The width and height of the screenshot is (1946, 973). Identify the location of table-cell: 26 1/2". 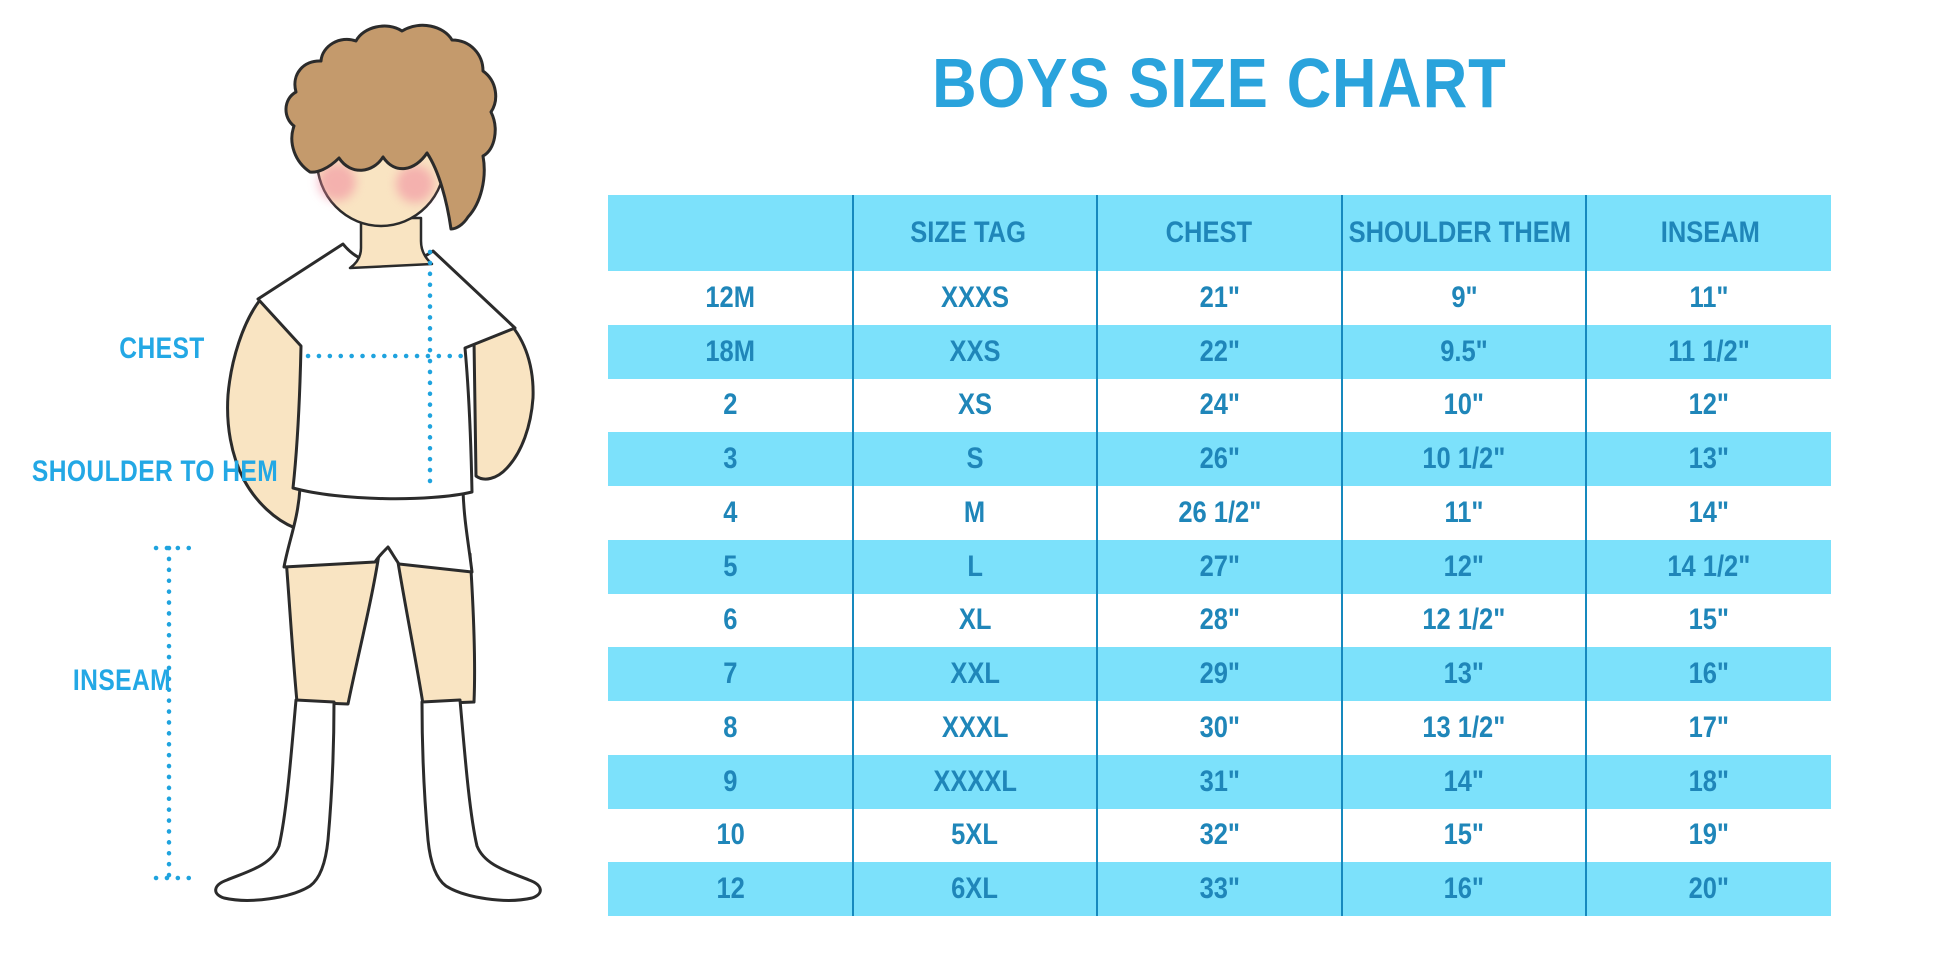
(1219, 513).